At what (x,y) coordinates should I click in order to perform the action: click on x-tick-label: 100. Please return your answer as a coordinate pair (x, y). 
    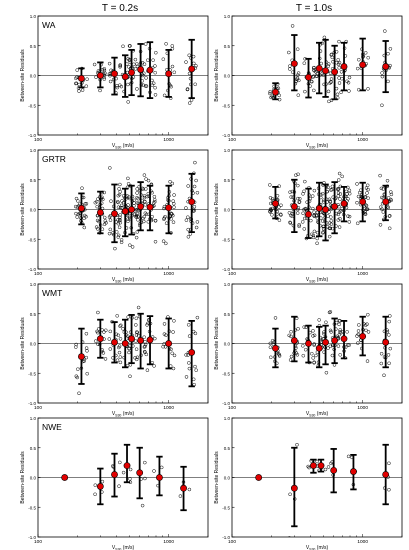
    Looking at the image, I should click on (38, 140).